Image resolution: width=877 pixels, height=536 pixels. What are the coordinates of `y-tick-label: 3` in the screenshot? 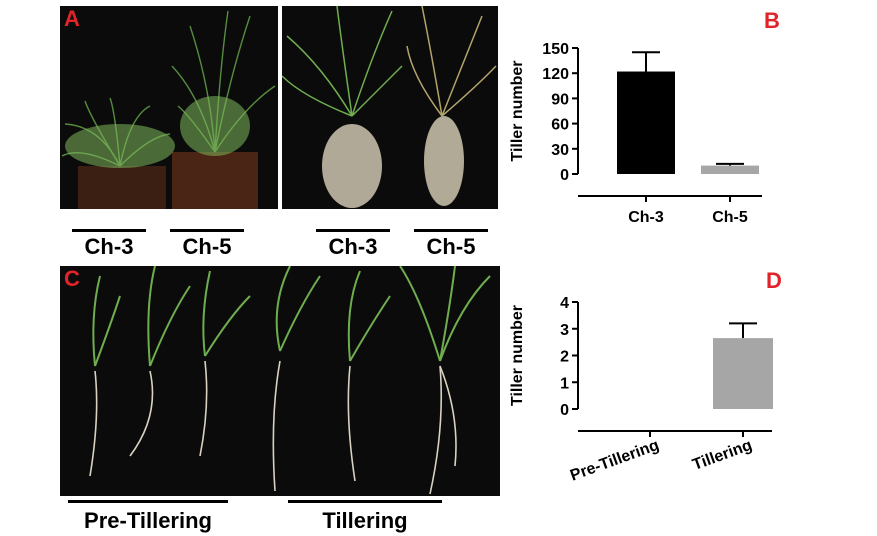 It's located at (564, 330).